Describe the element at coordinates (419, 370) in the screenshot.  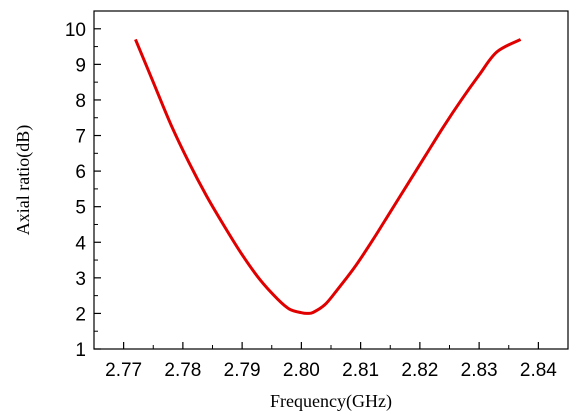
I see `x-tick-label: 2.82` at that location.